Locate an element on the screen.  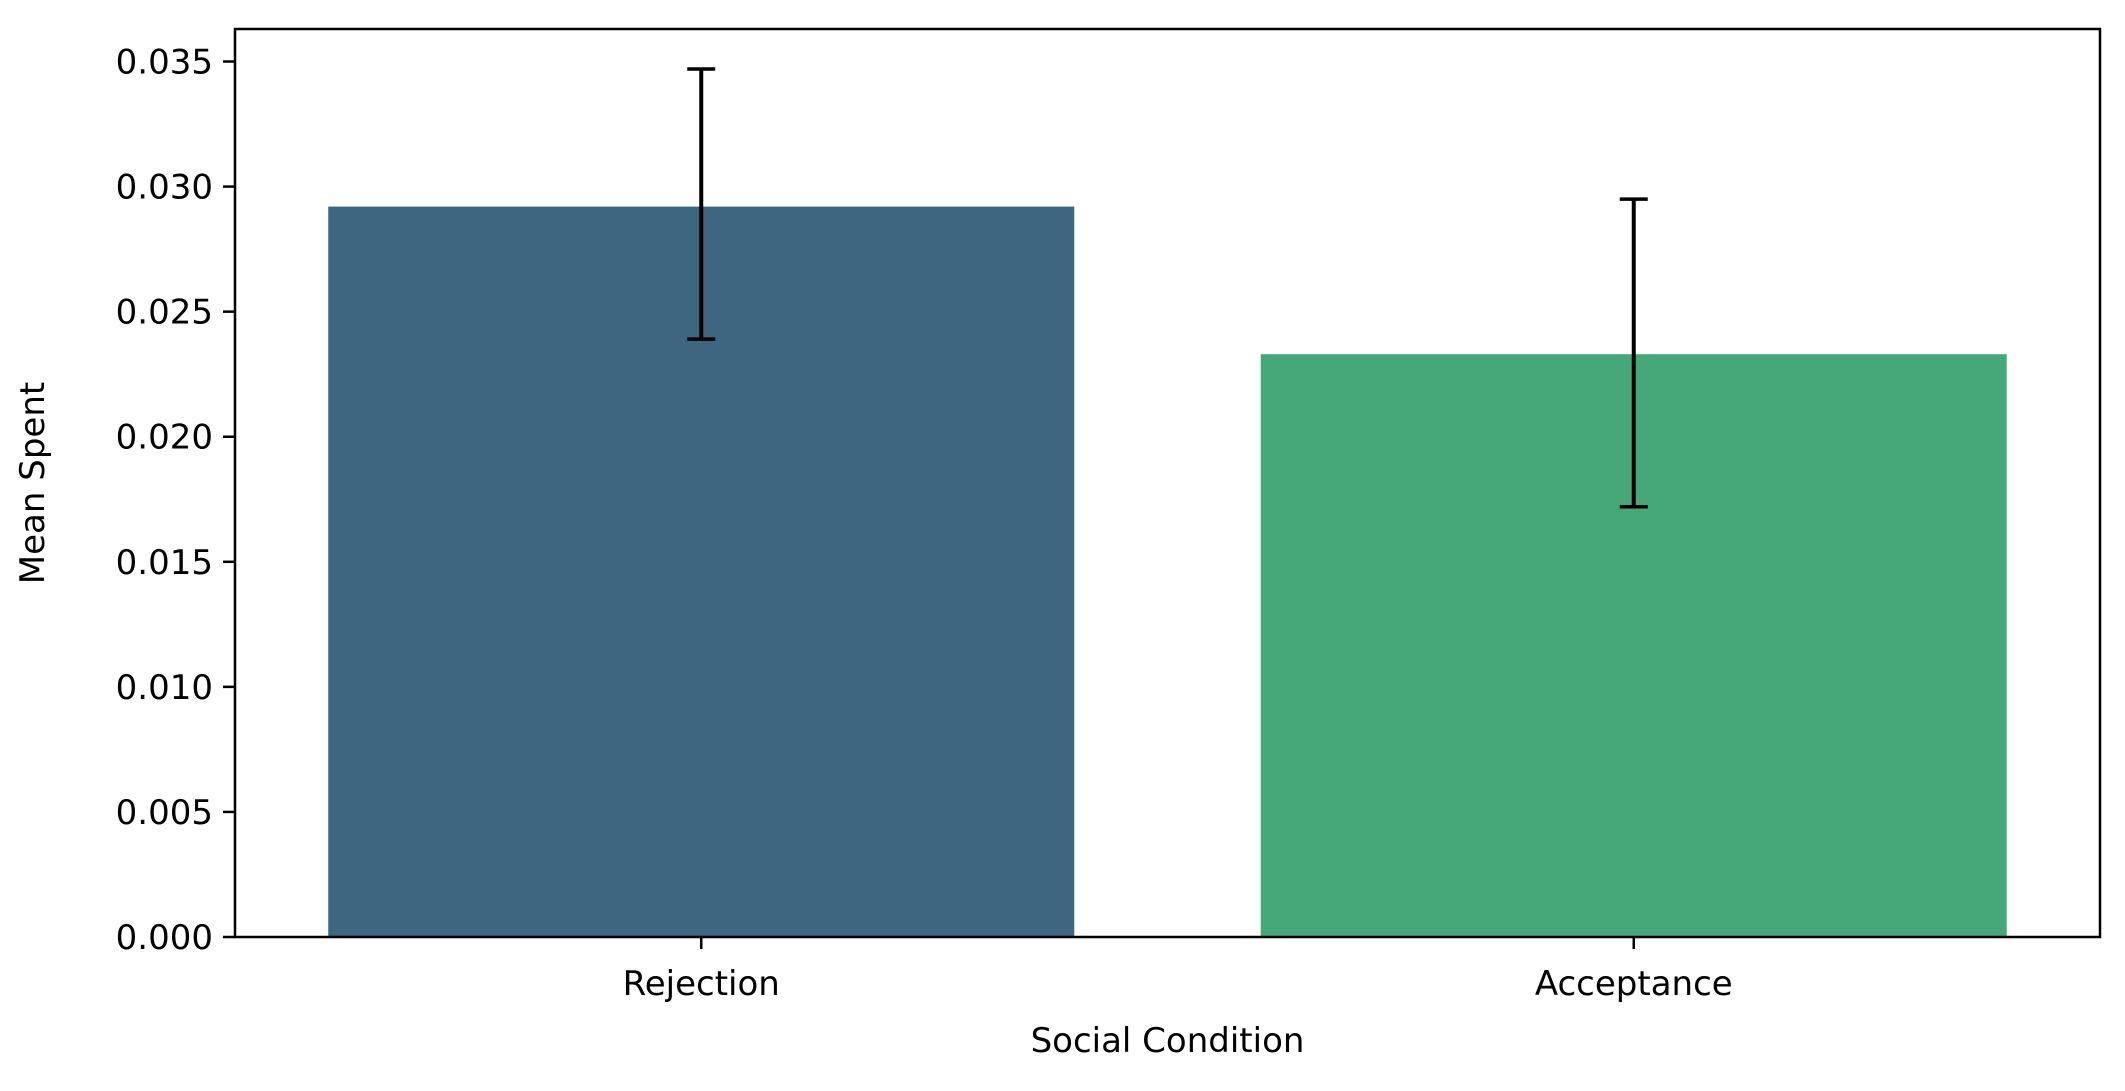
y-axis: 0.000 0.005 0.010 0.015 0.020 0.025 0.030 0.035 is located at coordinates (175, 500).